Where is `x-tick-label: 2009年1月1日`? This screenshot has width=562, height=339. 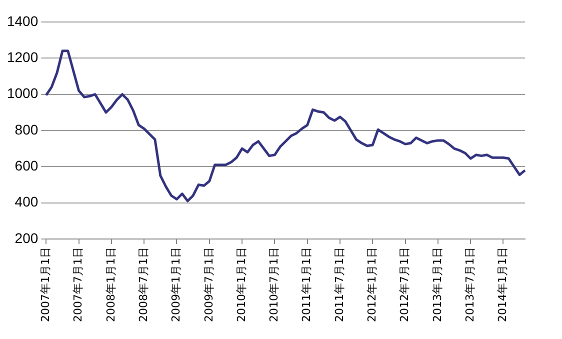 x-tick-label: 2009年1月1日 is located at coordinates (176, 284).